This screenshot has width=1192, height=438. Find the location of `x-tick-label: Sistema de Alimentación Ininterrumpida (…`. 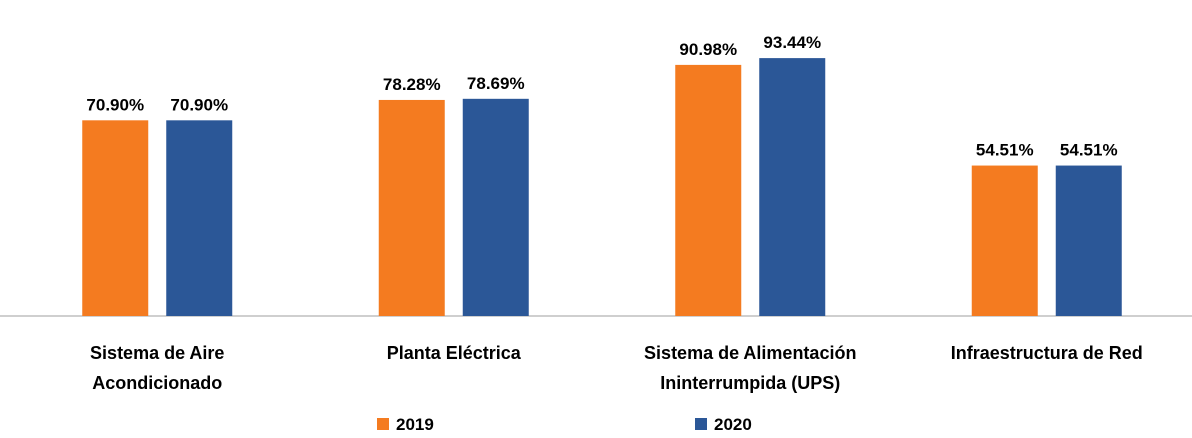

x-tick-label: Sistema de Alimentación Ininterrumpida (… is located at coordinates (750, 368).